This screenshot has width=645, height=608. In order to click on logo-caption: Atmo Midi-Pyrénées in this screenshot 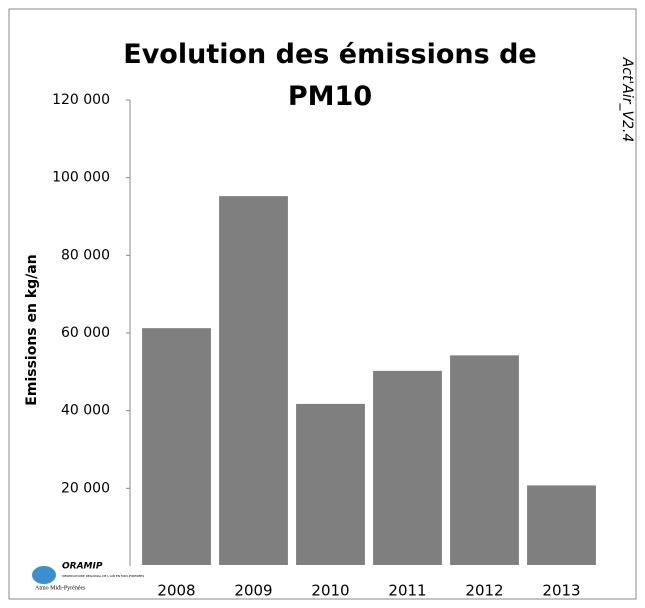, I will do `click(60, 588)`.